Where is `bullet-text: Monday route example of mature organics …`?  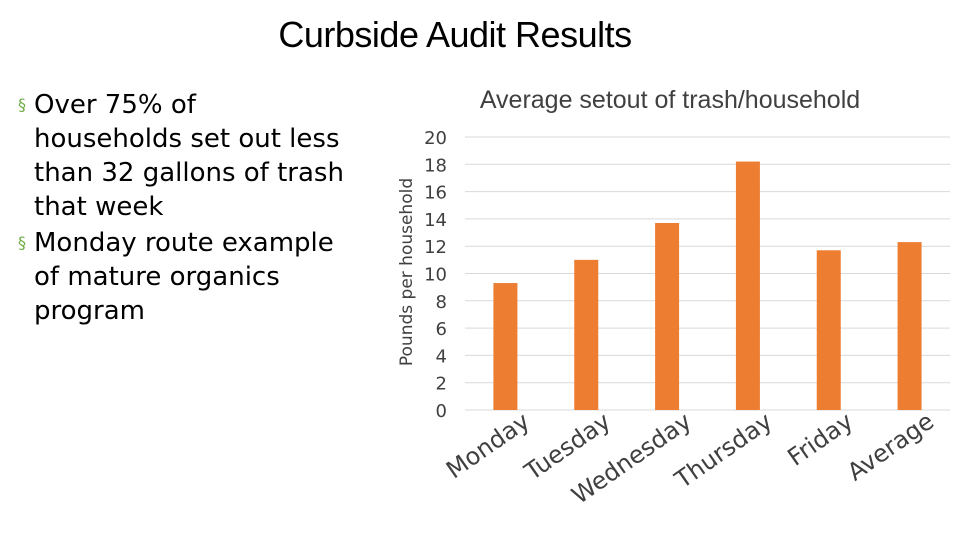 bullet-text: Monday route example of mature organics … is located at coordinates (184, 277).